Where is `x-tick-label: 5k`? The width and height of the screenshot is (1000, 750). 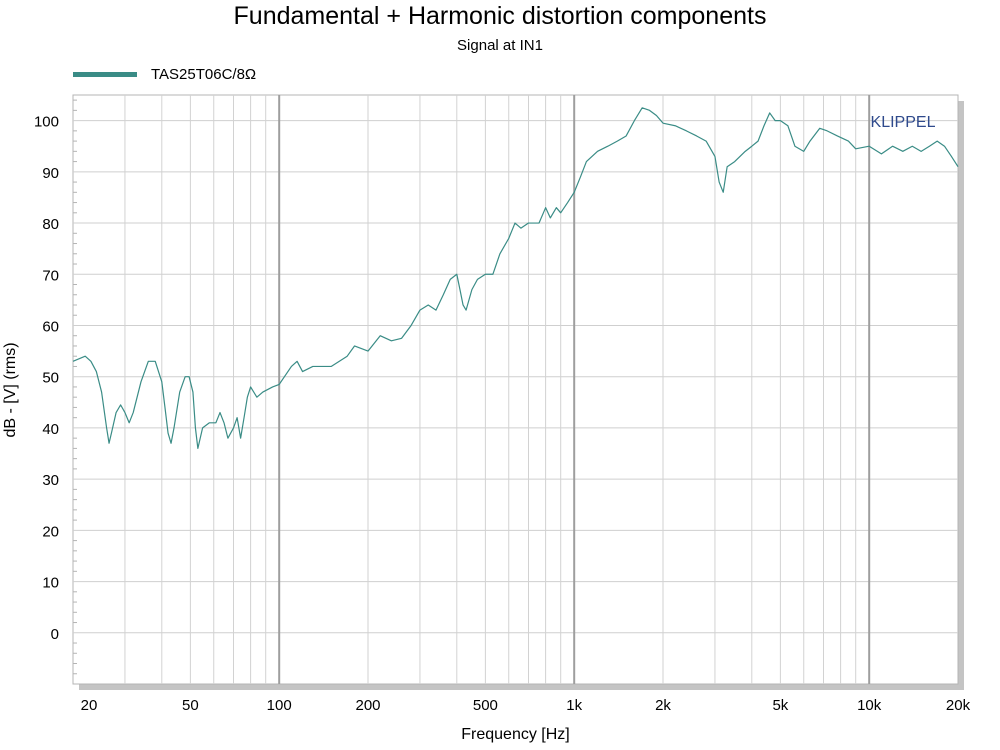 x-tick-label: 5k is located at coordinates (780, 705).